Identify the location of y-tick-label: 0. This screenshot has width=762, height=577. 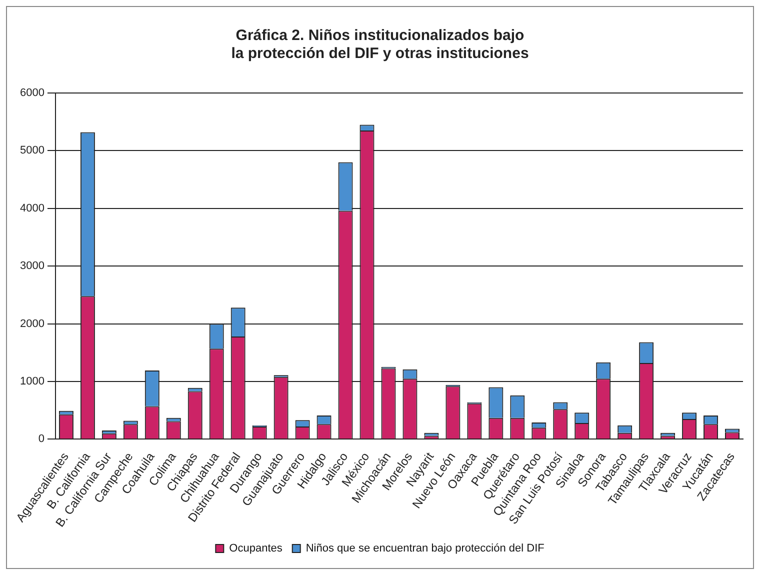
(41, 439).